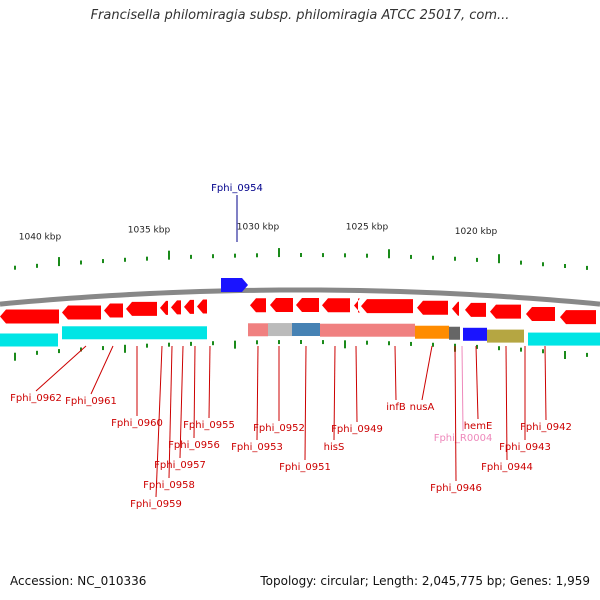 The image size is (600, 600). What do you see at coordinates (300, 297) in the screenshot?
I see `backbone` at bounding box center [300, 297].